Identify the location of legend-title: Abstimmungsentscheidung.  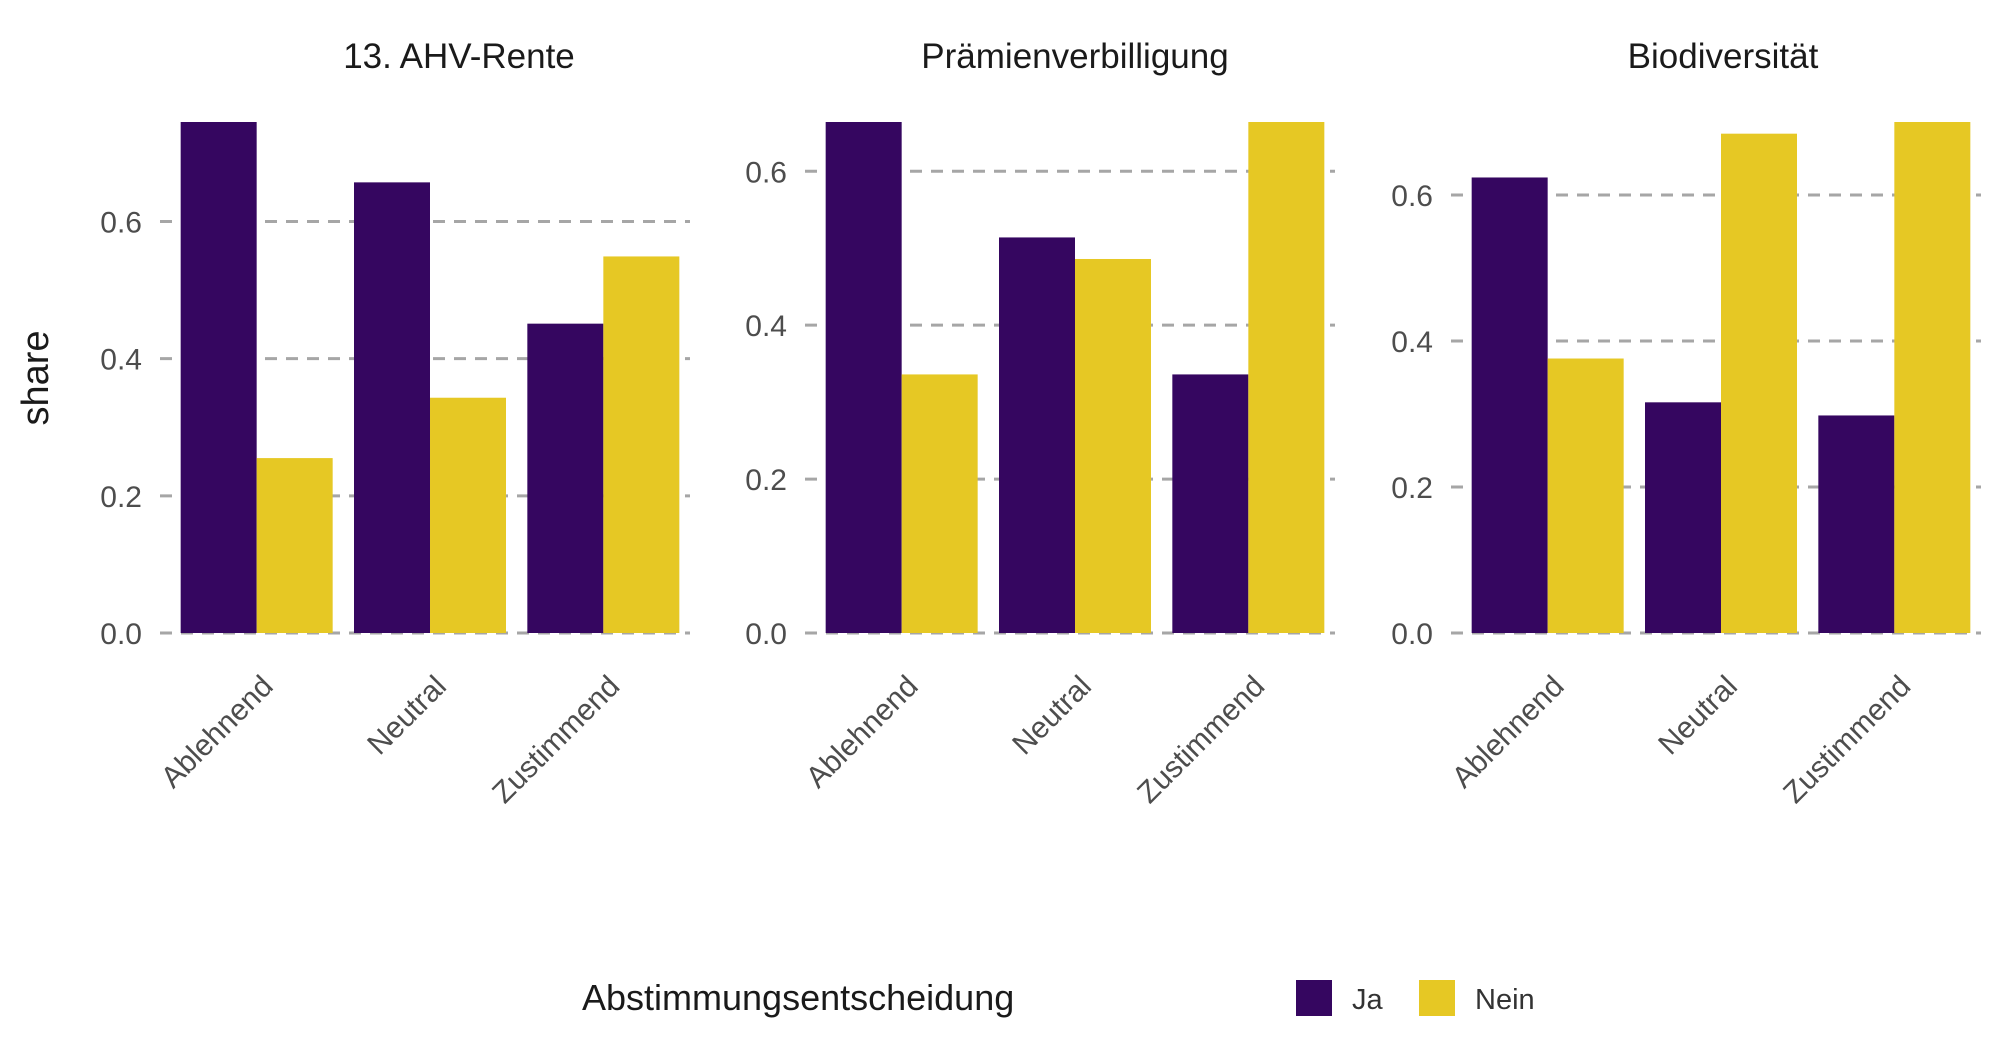
(798, 997).